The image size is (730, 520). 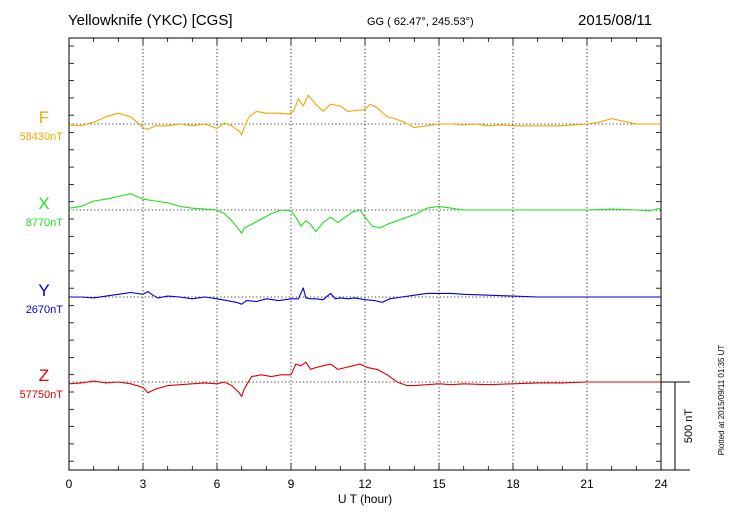 What do you see at coordinates (420, 22) in the screenshot?
I see `coordinates-label: GG ( 62.47°, 245.53°)` at bounding box center [420, 22].